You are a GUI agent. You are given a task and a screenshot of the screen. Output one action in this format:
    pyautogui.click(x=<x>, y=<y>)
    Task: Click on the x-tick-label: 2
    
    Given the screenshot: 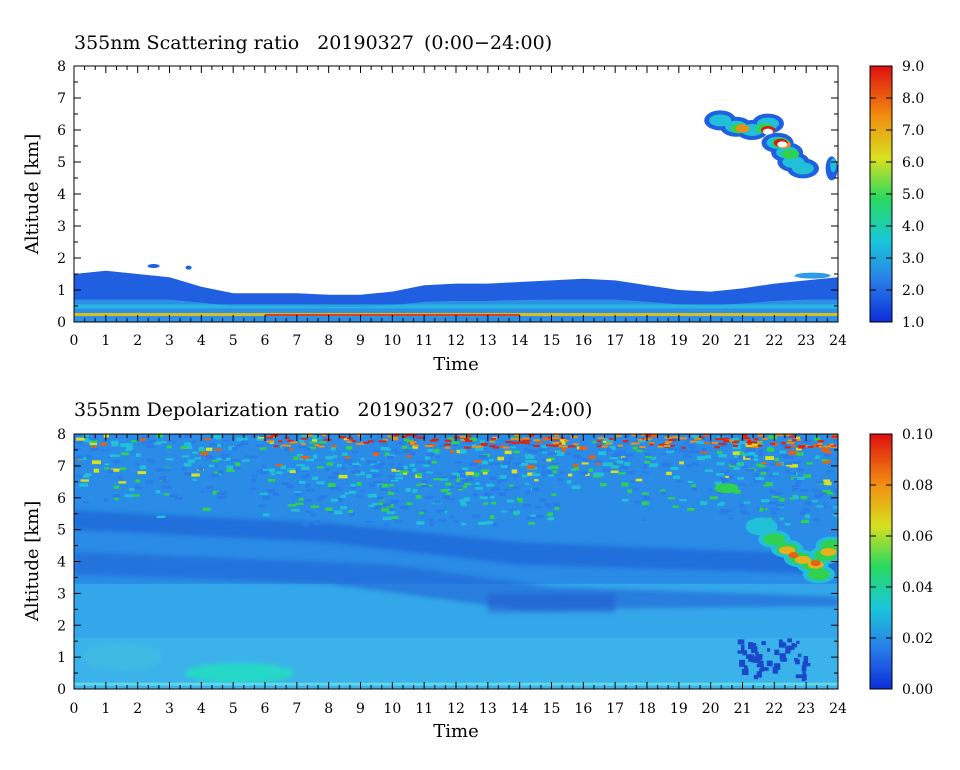 What is the action you would take?
    pyautogui.click(x=137, y=341)
    